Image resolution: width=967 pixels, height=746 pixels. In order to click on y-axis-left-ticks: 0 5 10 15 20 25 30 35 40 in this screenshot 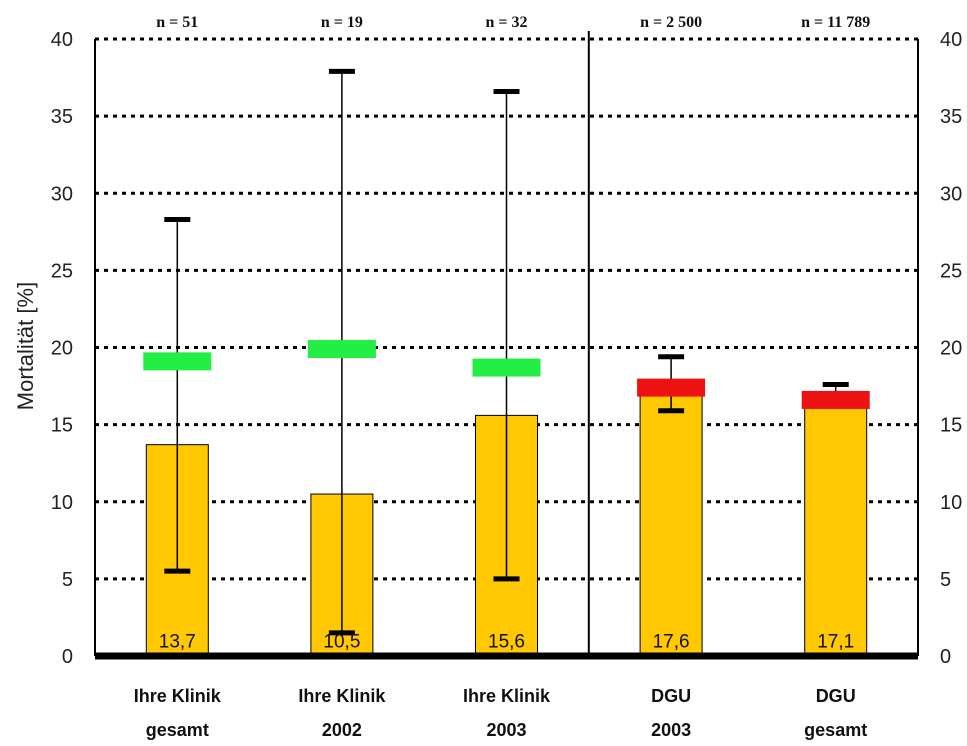, I will do `click(62, 348)`.